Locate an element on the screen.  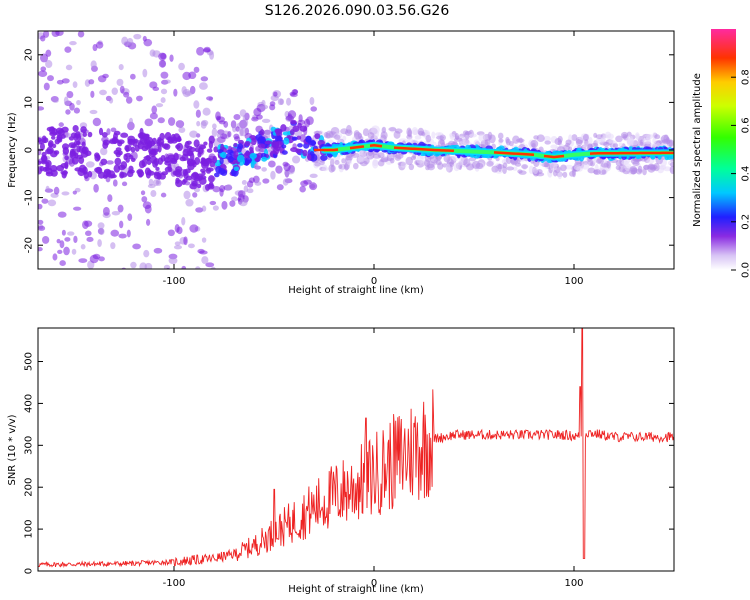
snr-ytick-label: 100 is located at coordinates (29, 529).